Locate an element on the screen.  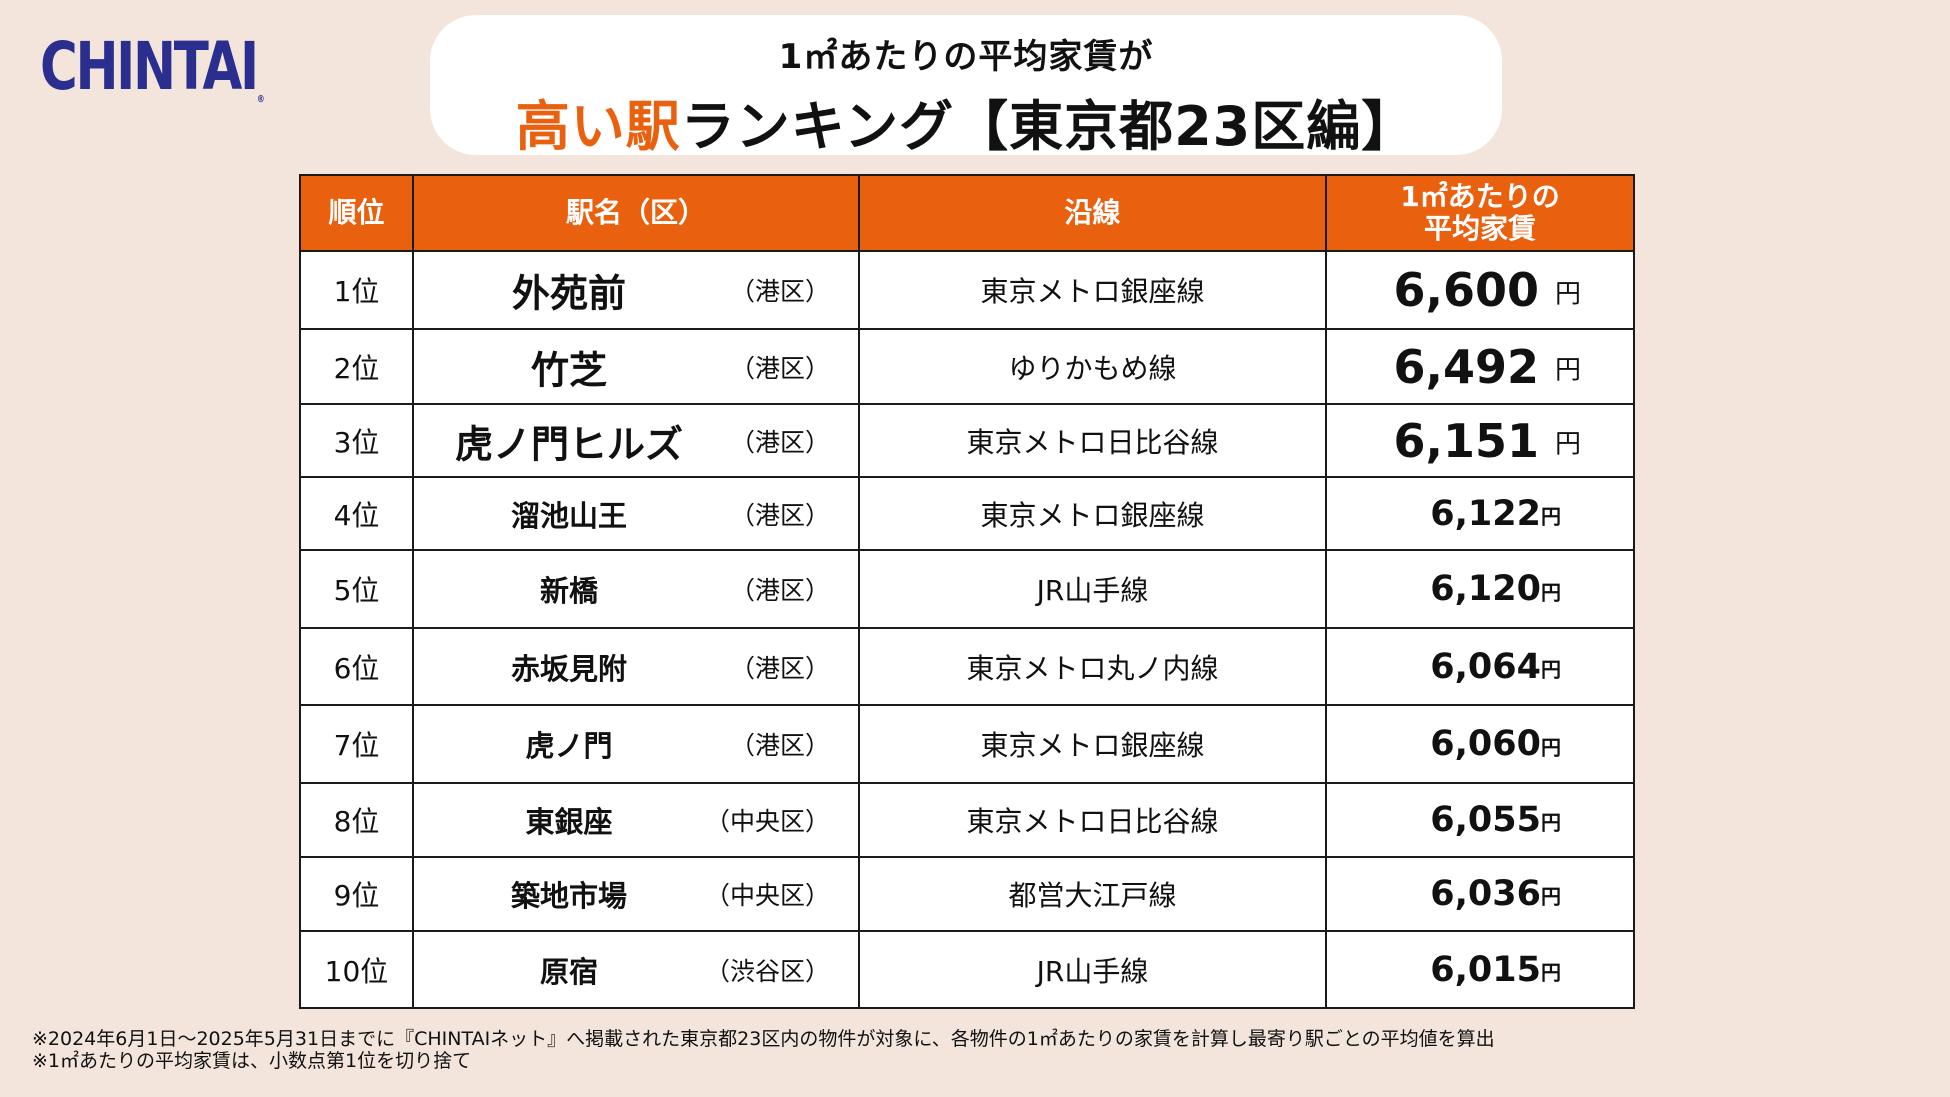
ward-name: （渋谷区） is located at coordinates (767, 971).